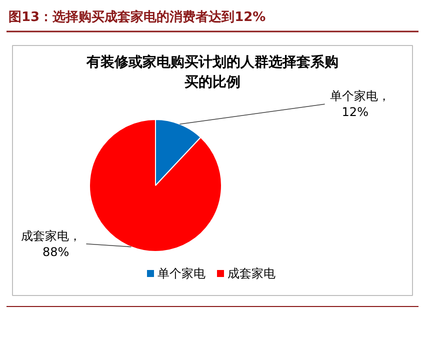  Describe the element at coordinates (137, 17) in the screenshot. I see `chart-title: 图13：选择购买成套家电的消费者达到12%` at that location.